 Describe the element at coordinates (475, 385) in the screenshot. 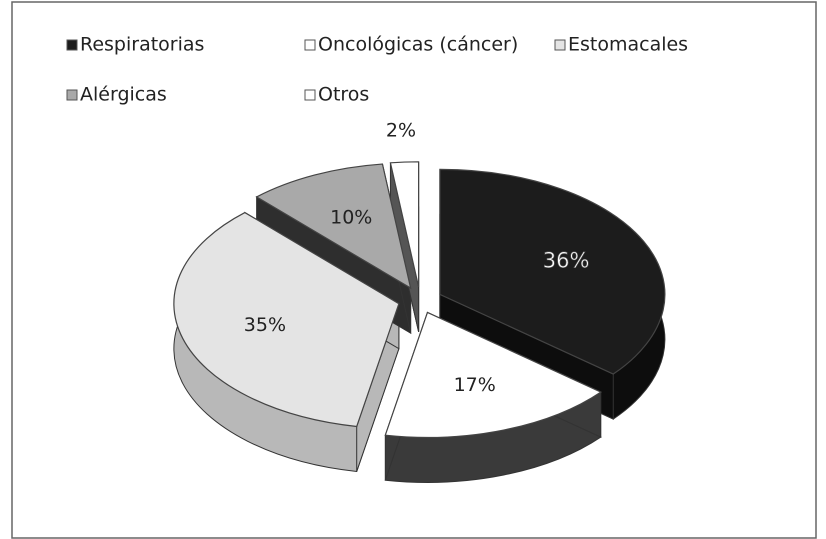

I see `data-label: 17%` at that location.